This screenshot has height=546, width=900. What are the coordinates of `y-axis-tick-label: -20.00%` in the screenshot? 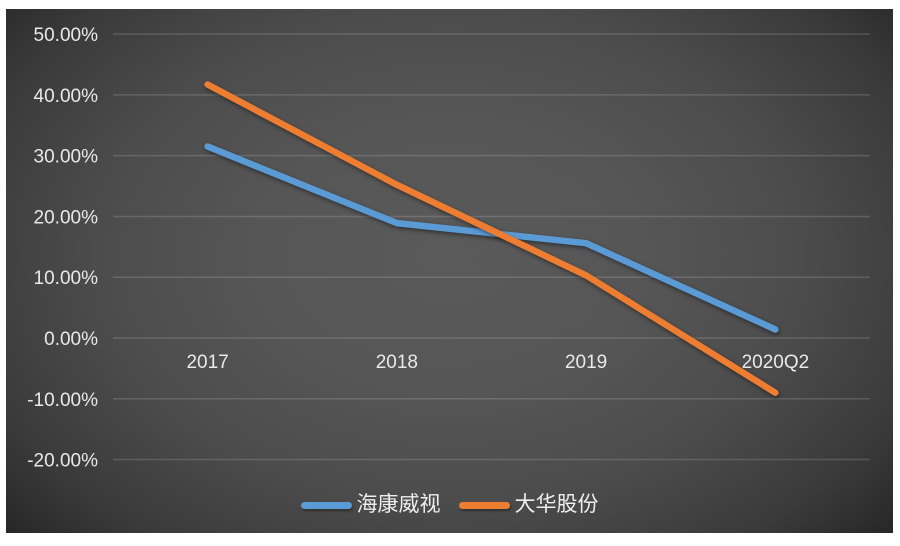 It's located at (62, 461).